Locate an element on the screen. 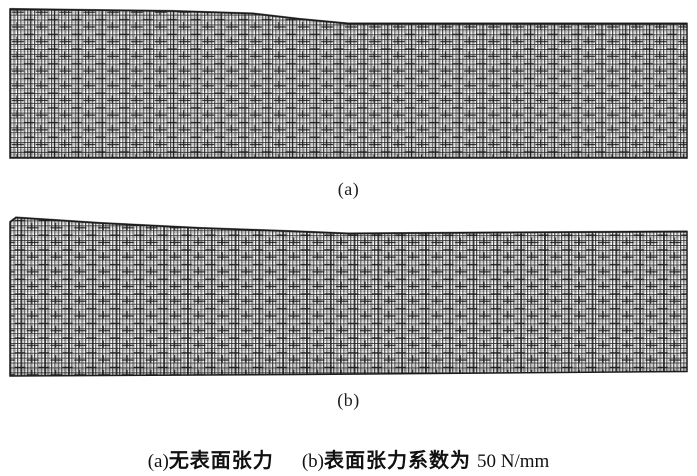 The width and height of the screenshot is (697, 476). caption-b-text: 表面张力系数为 is located at coordinates (397, 461).